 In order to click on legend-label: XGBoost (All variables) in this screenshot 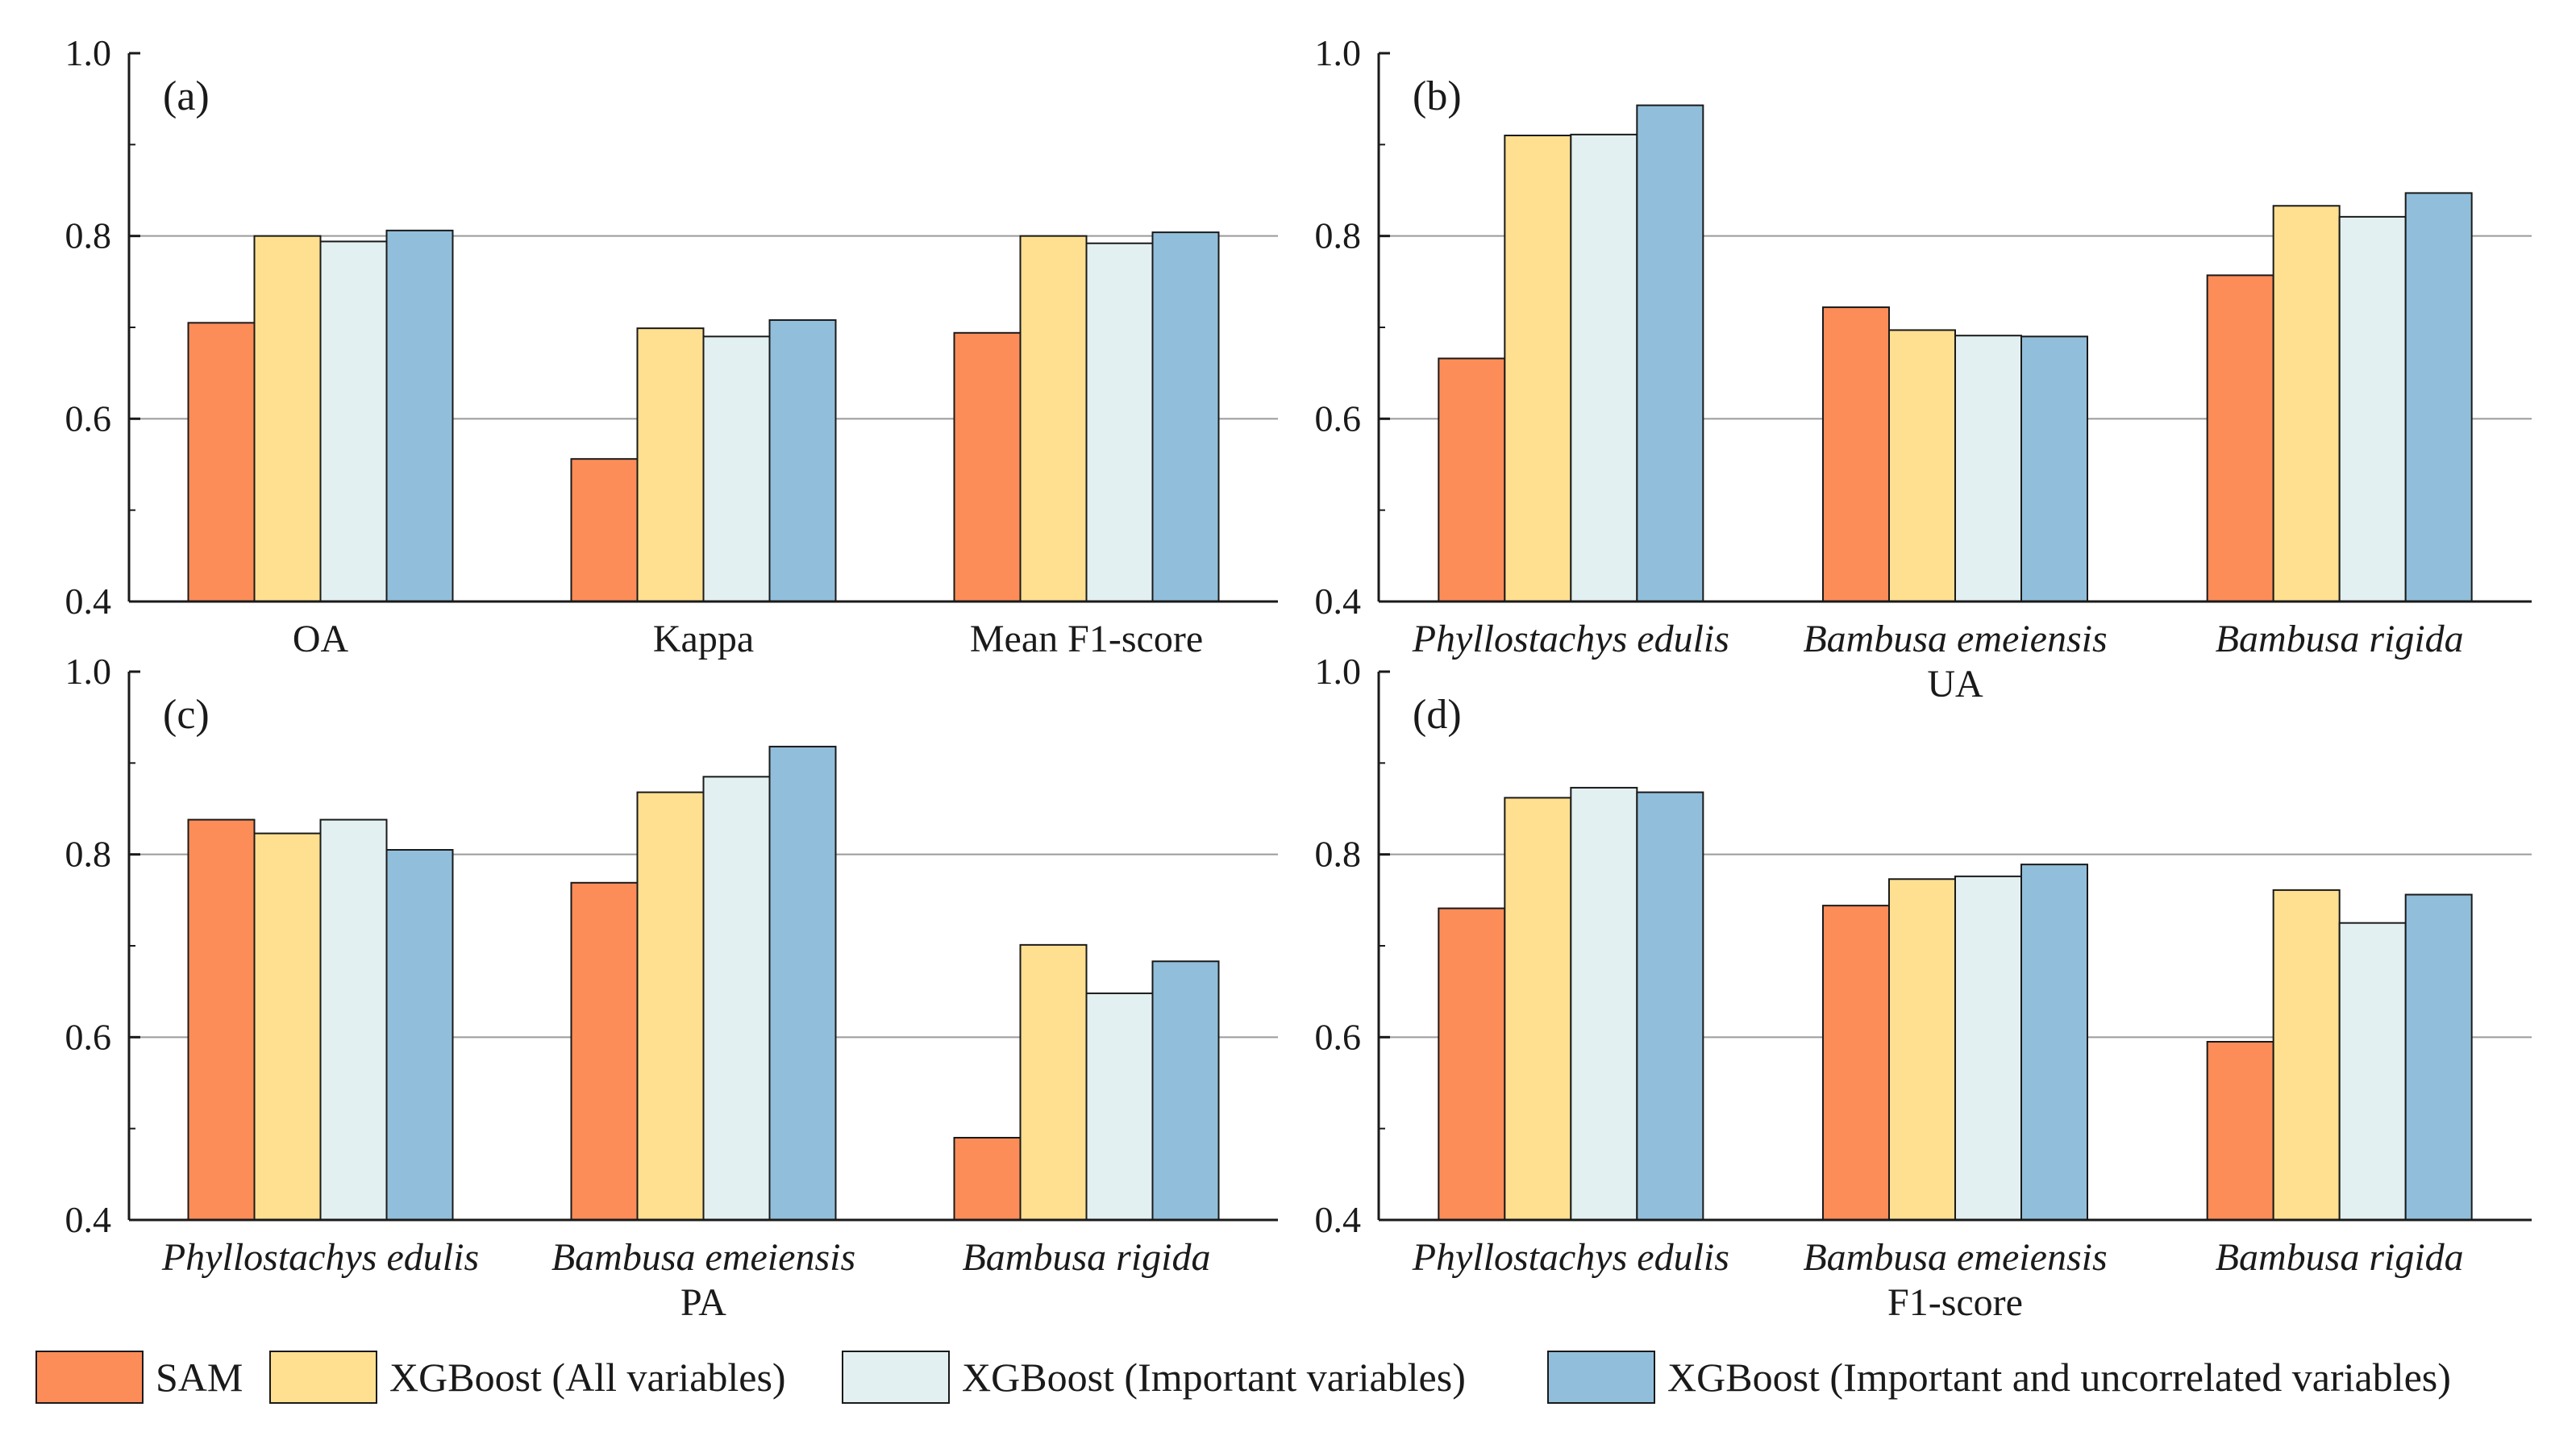, I will do `click(588, 1377)`.